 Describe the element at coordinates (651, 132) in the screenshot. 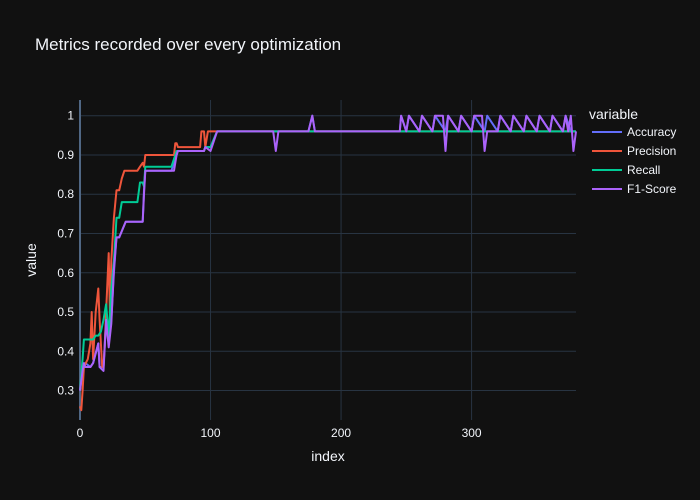

I see `legend-label: Accuracy` at that location.